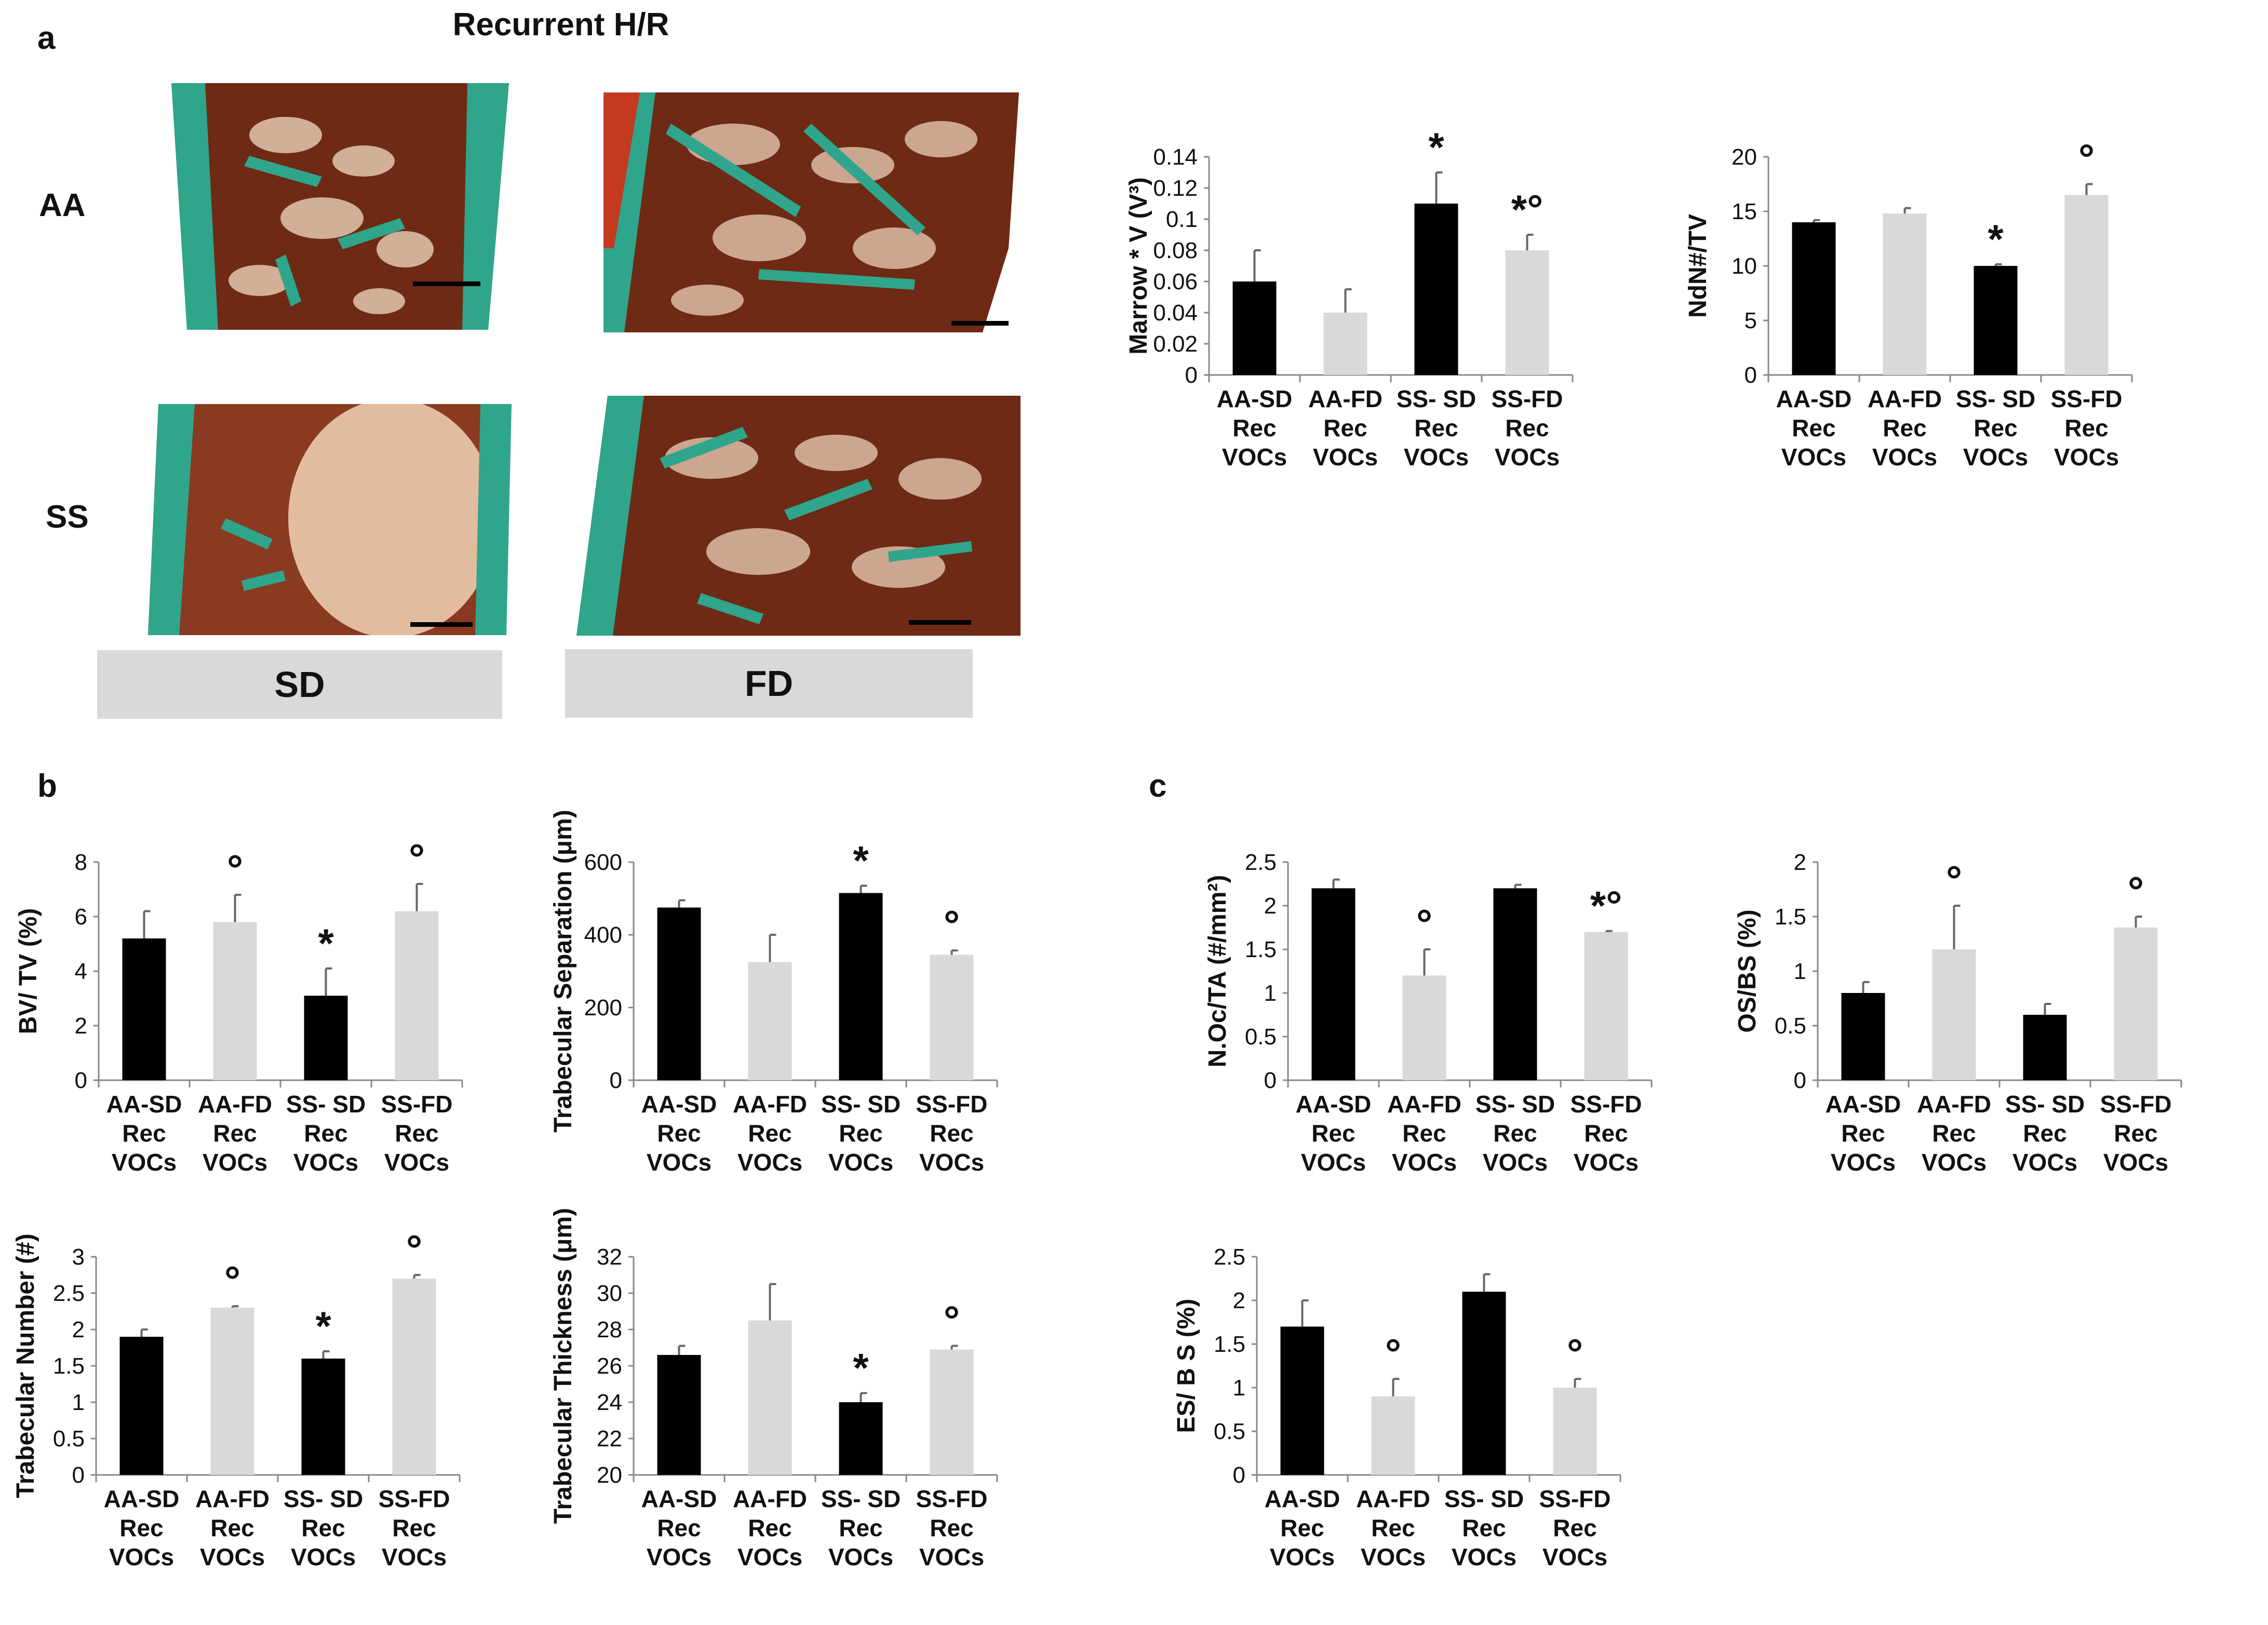 This screenshot has width=2268, height=1625. Describe the element at coordinates (1138, 265) in the screenshot. I see `y-axis-label: Marrow * V (V³)` at that location.